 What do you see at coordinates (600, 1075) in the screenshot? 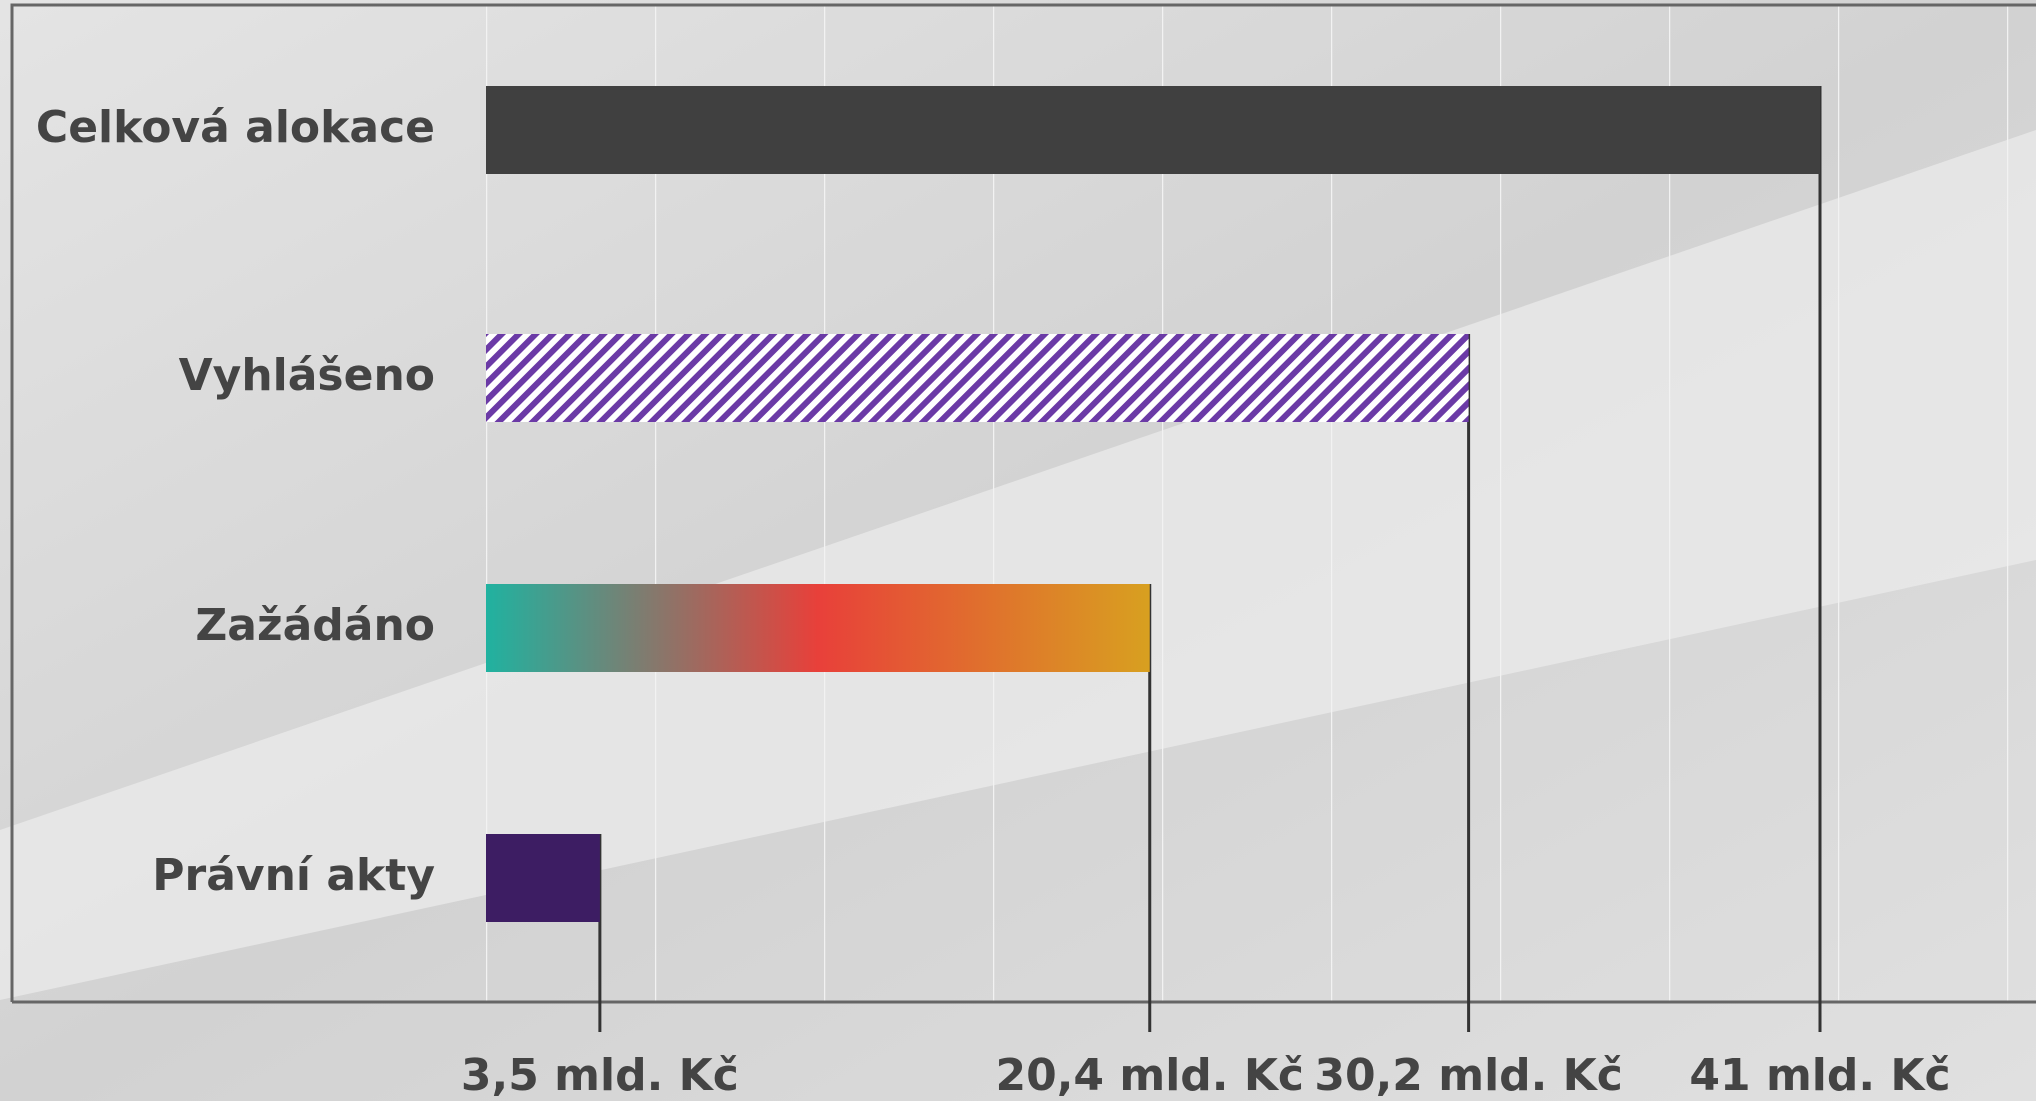
I see `value-label: 3,5 mld. Kč` at bounding box center [600, 1075].